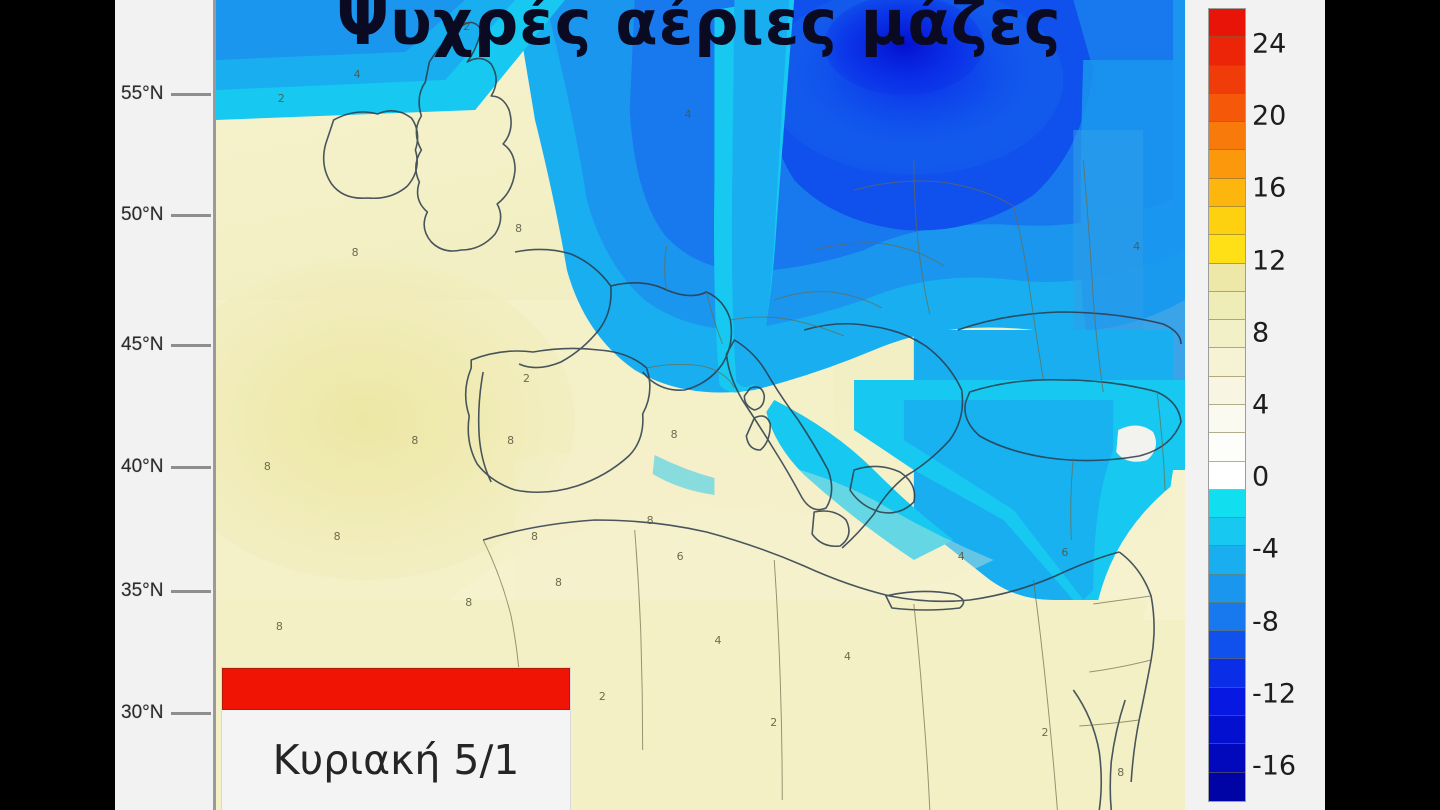 Image resolution: width=1440 pixels, height=810 pixels. I want to click on colorbar-tick-label: 24, so click(1269, 44).